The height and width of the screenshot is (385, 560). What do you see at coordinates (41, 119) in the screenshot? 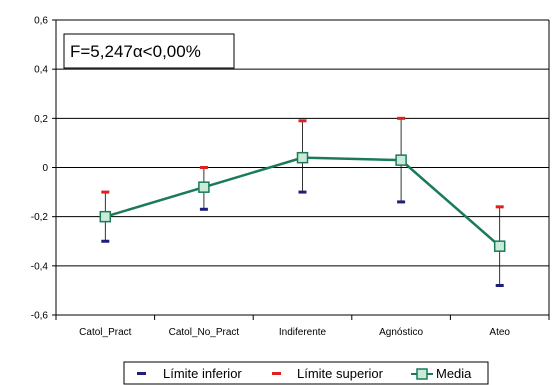
I see `y-tick-label: 0,2` at bounding box center [41, 119].